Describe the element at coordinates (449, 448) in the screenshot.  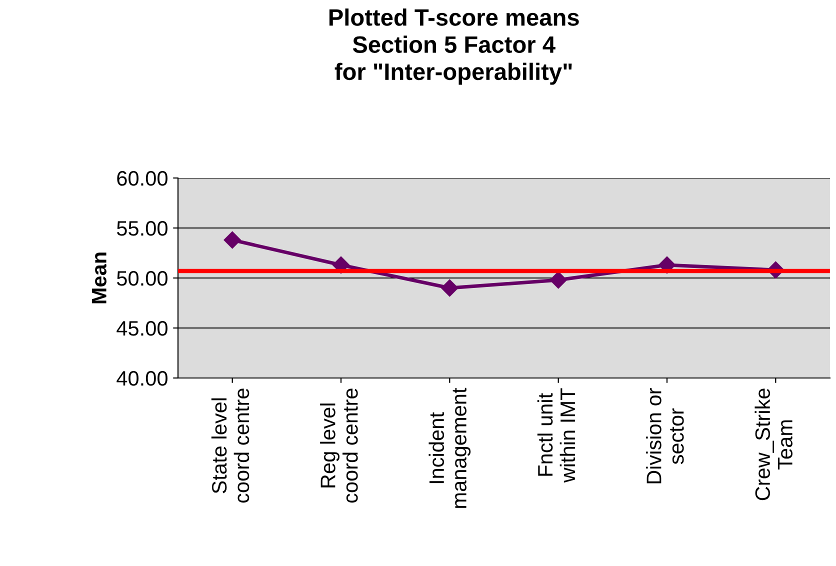
I see `x-tick-label: Incident management` at that location.